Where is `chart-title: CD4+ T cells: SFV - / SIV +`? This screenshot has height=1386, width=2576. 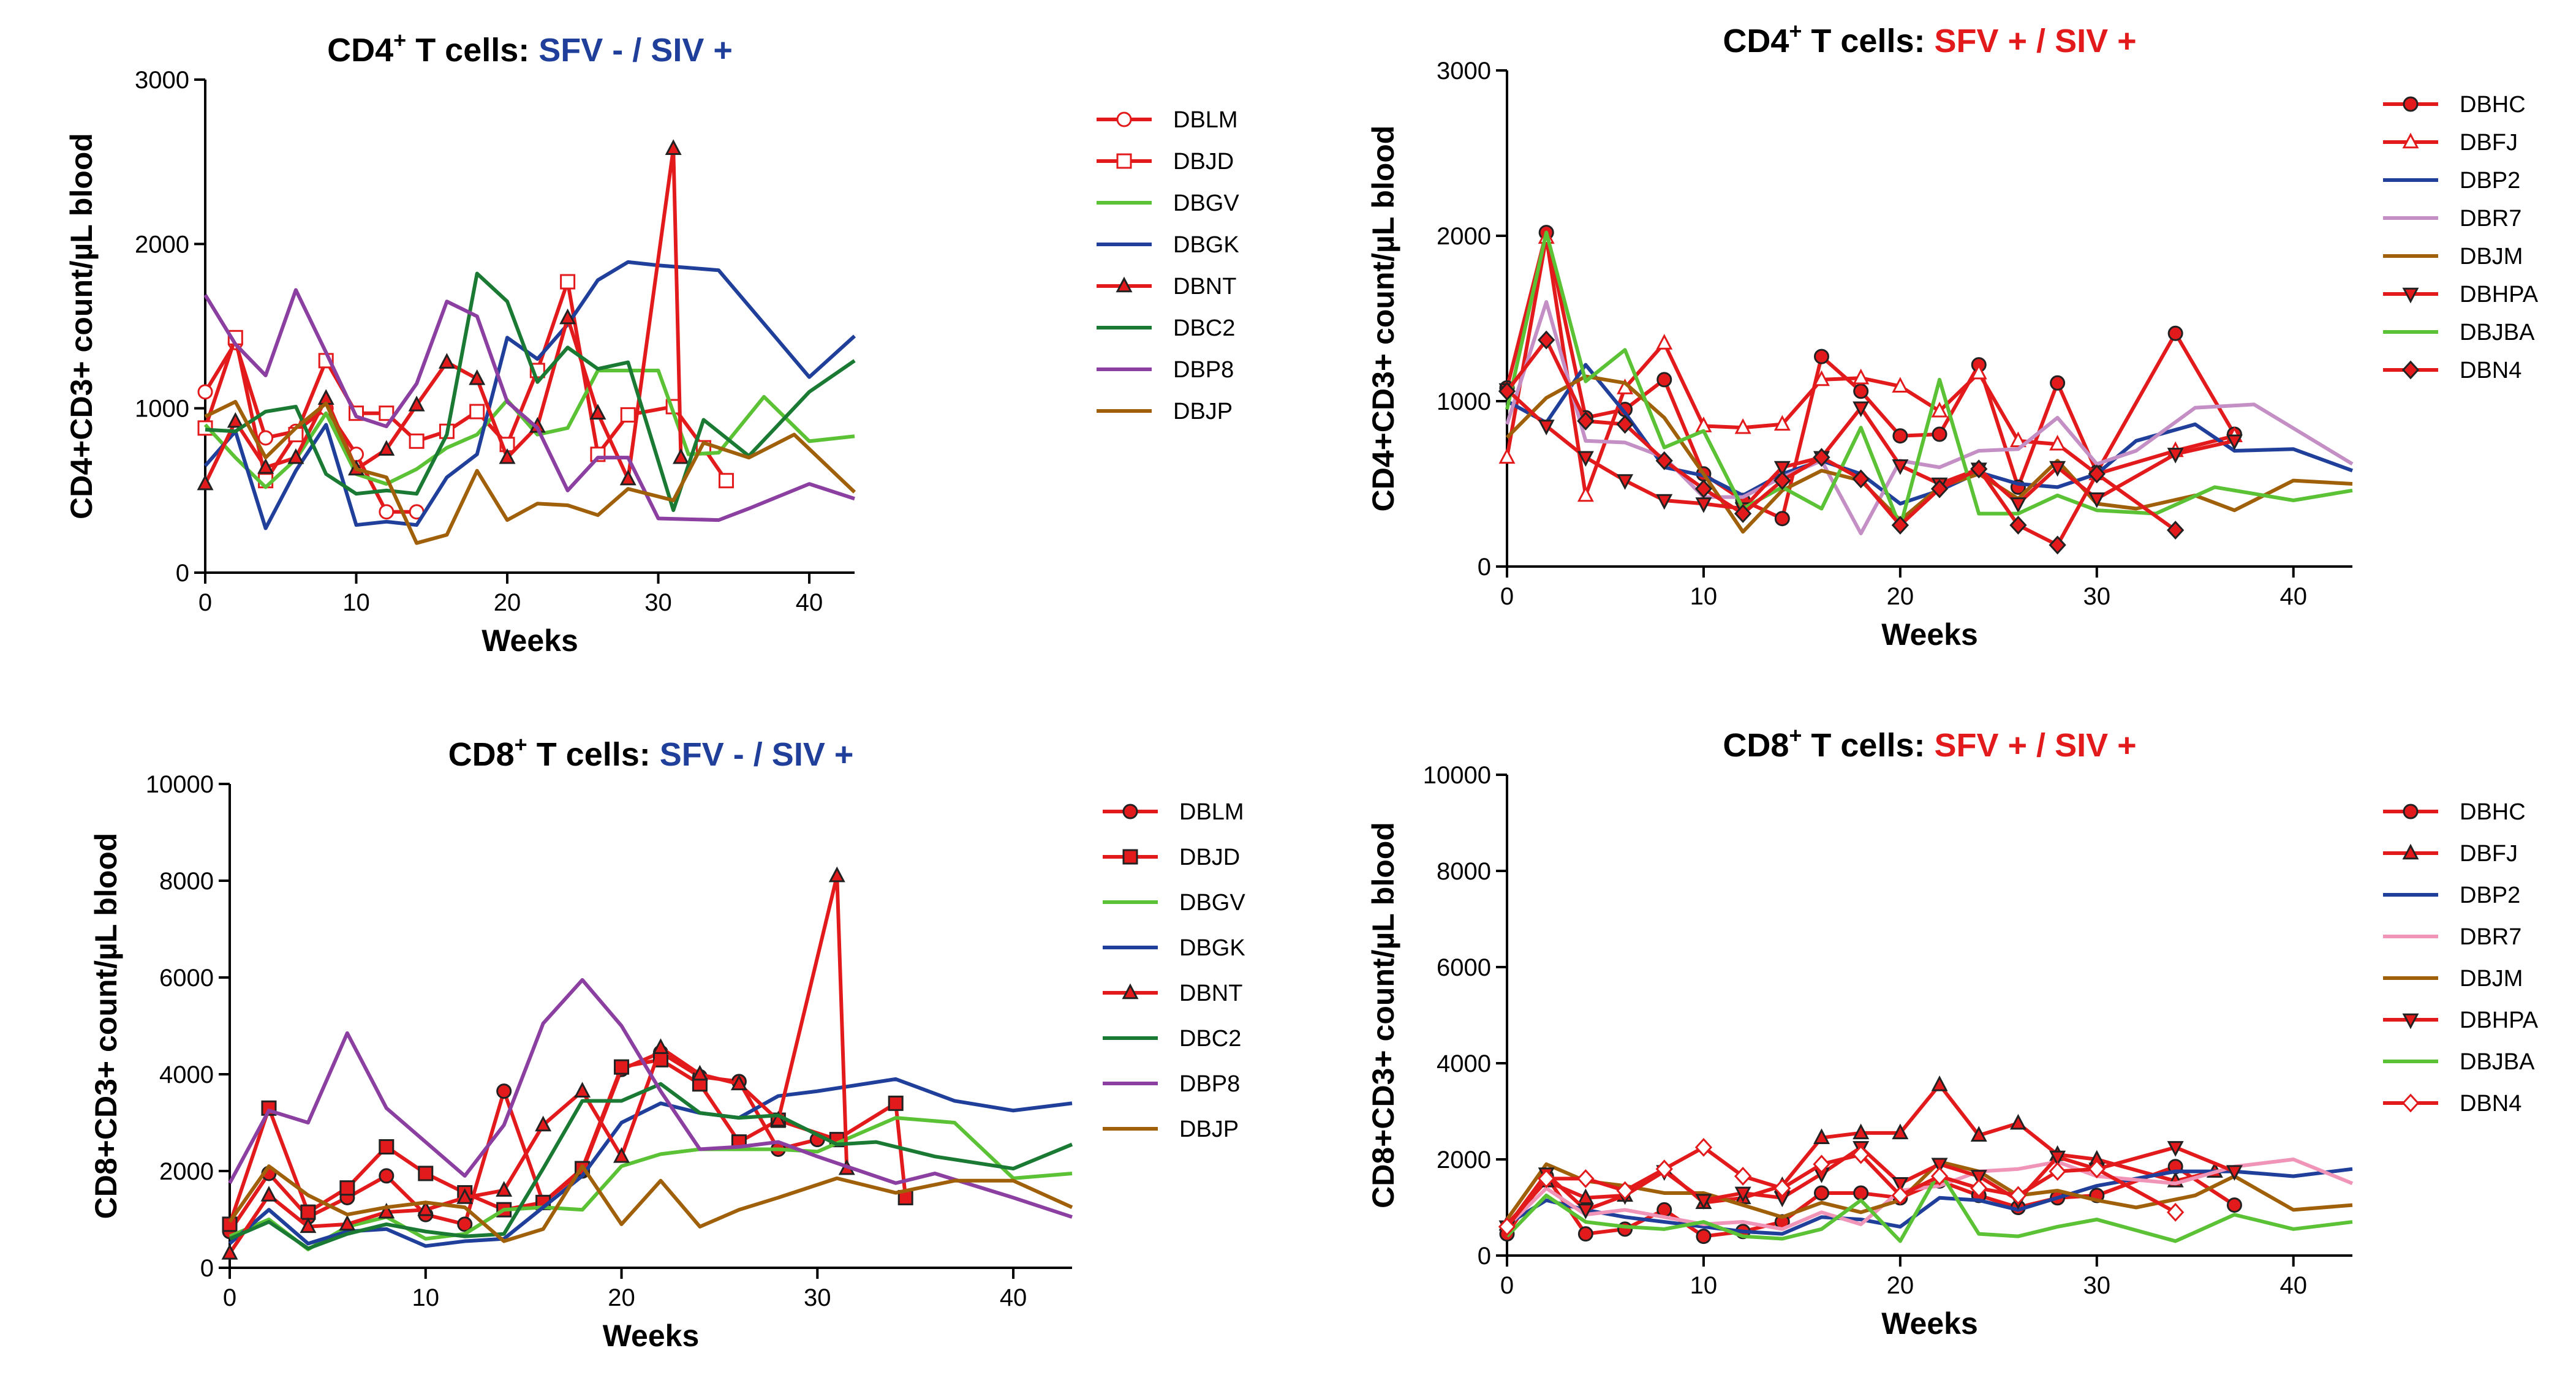
chart-title: CD4+ T cells: SFV - / SIV + is located at coordinates (530, 48).